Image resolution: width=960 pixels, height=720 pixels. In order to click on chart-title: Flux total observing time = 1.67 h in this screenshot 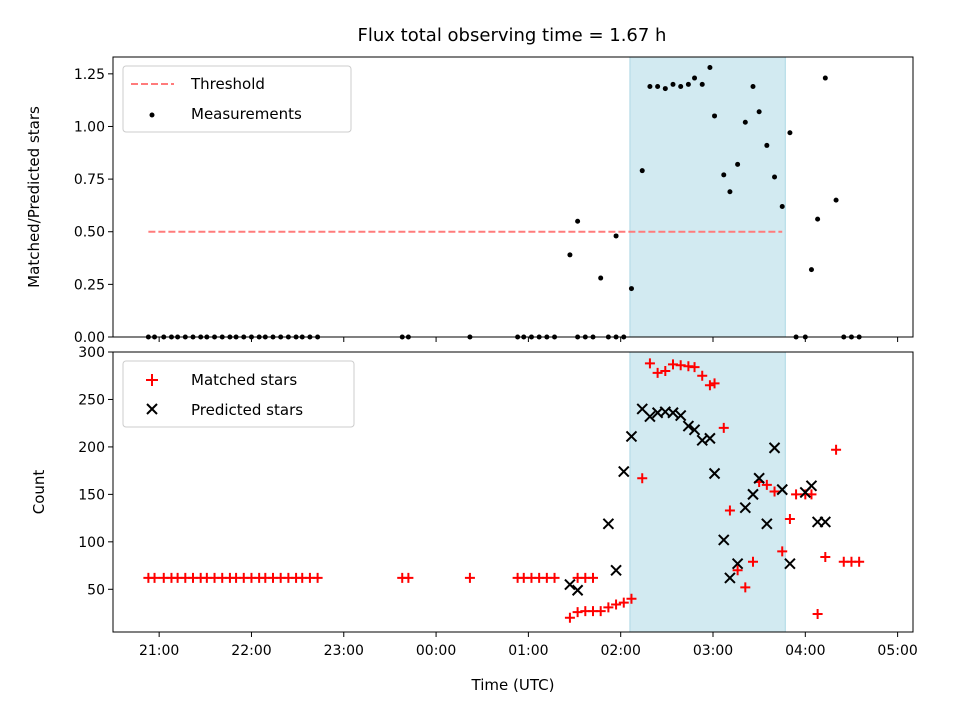, I will do `click(512, 35)`.